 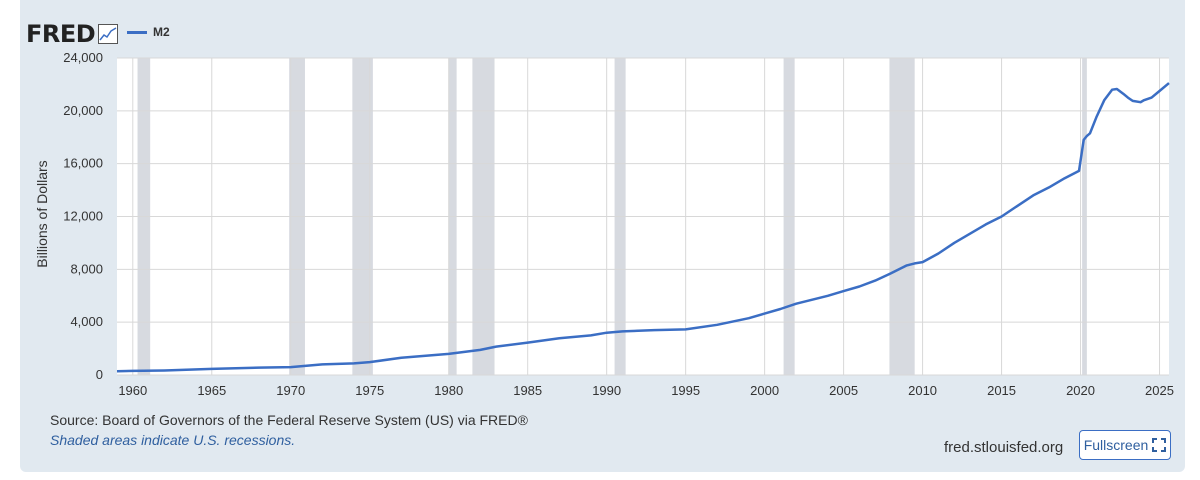 What do you see at coordinates (211, 390) in the screenshot?
I see `x-tick-label: 1965` at bounding box center [211, 390].